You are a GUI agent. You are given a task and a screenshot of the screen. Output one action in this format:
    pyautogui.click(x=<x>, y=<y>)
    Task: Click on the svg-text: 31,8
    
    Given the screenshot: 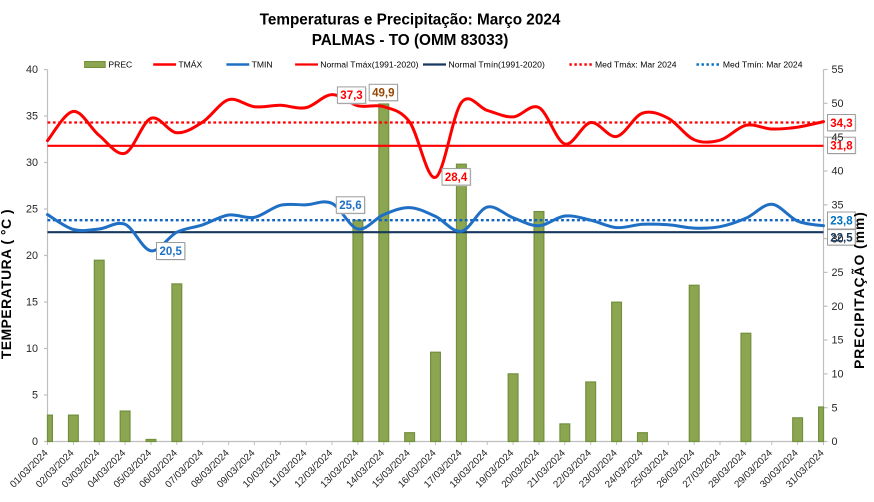 What is the action you would take?
    pyautogui.click(x=841, y=147)
    